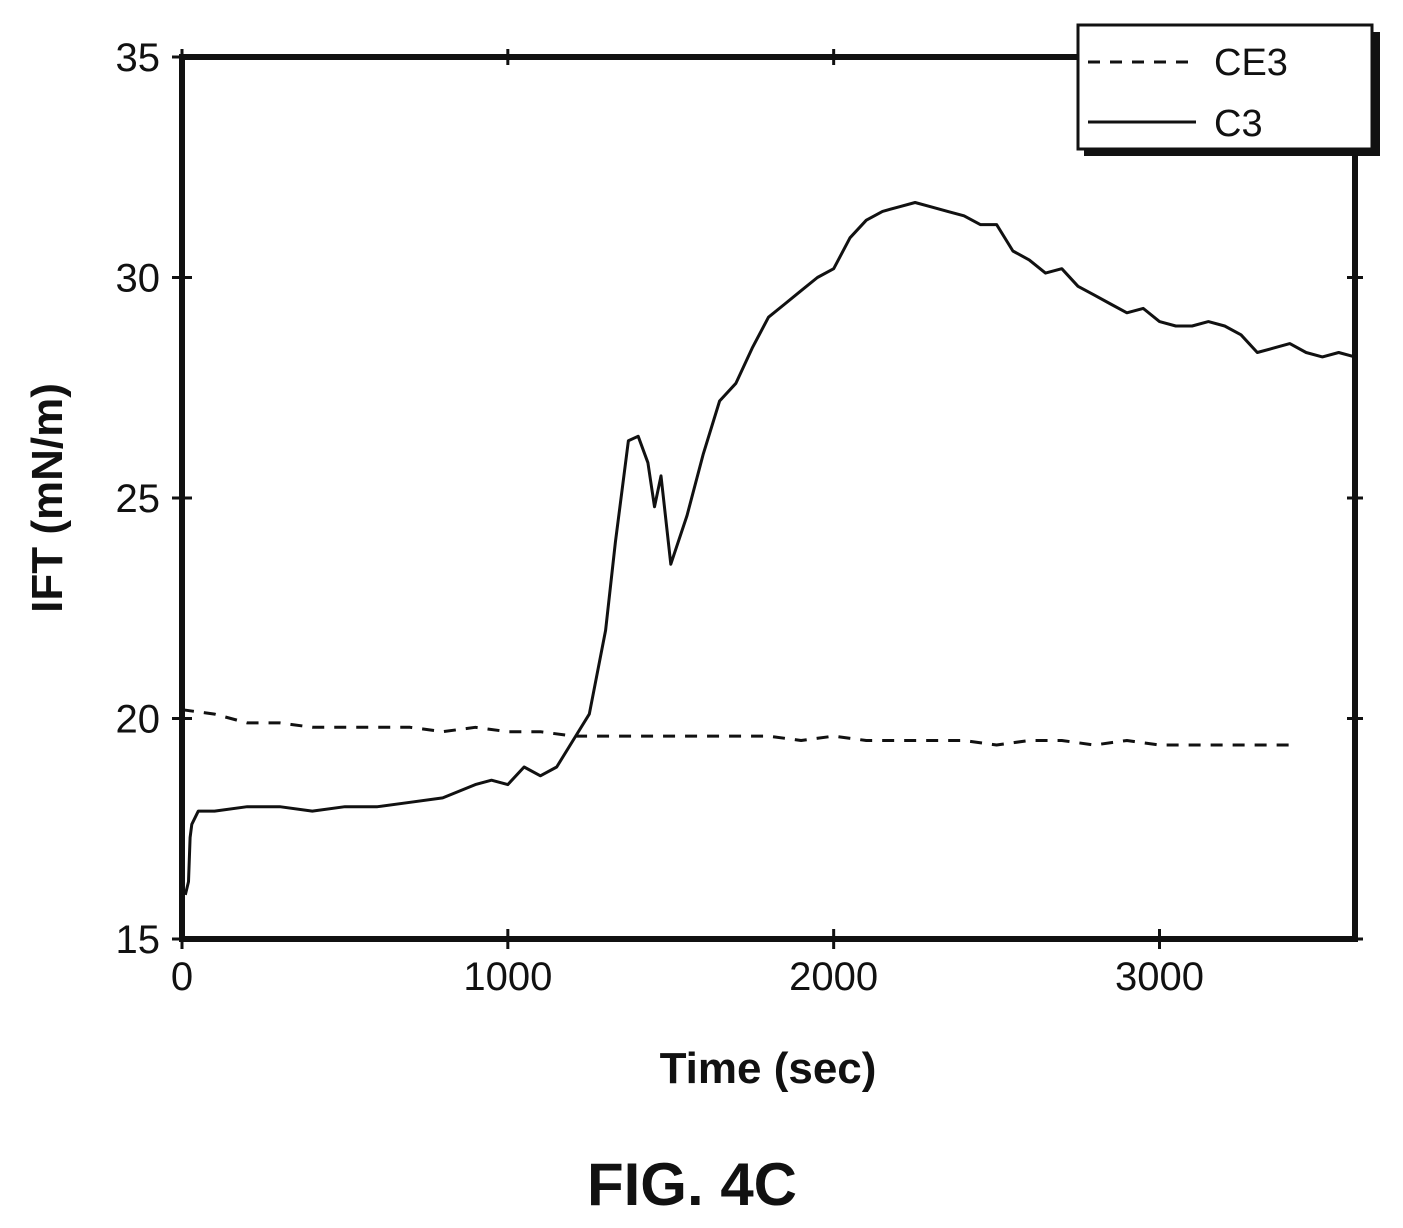 The image size is (1403, 1228). Describe the element at coordinates (735, 727) in the screenshot. I see `series-line-ce3` at that location.